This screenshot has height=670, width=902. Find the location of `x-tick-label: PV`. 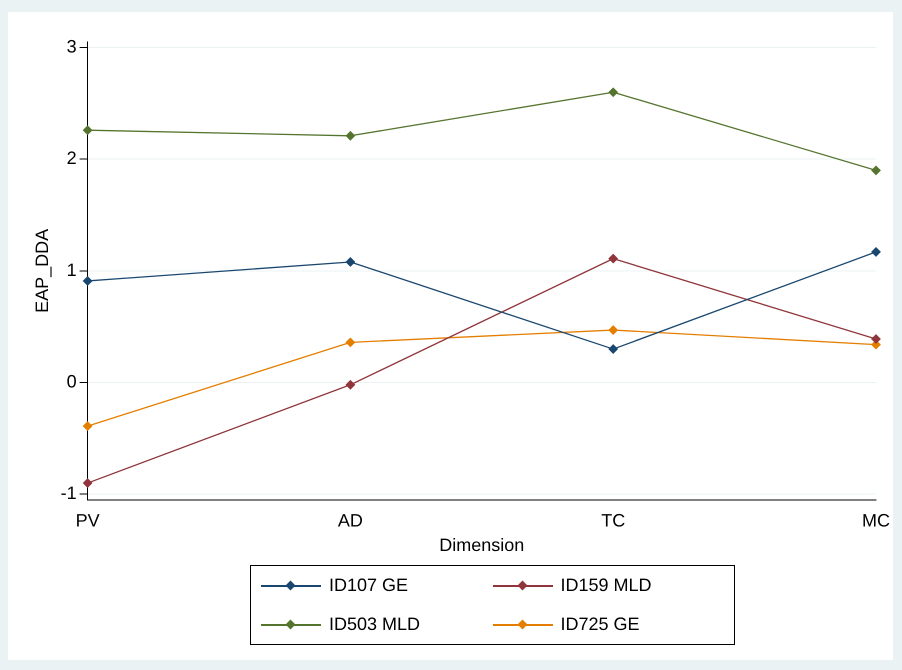

x-tick-label: PV is located at coordinates (88, 520).